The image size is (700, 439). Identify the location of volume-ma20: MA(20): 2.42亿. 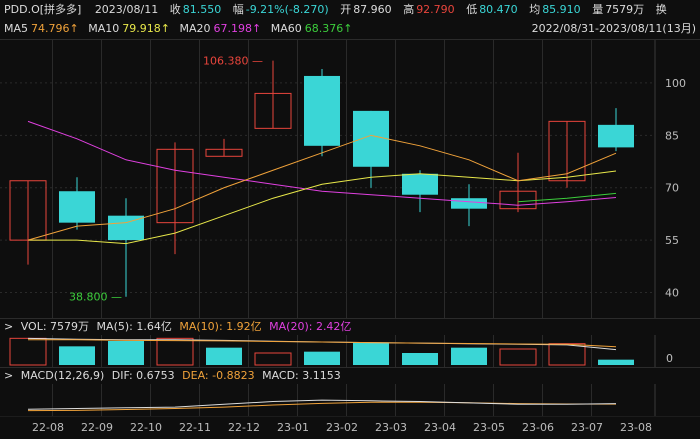
(310, 326).